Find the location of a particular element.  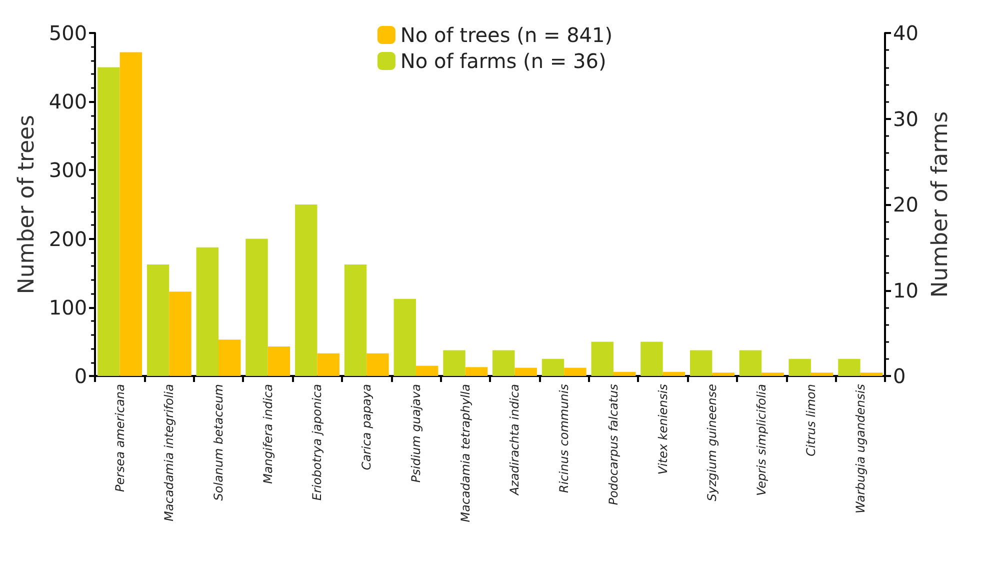

y-tick-label: 100 is located at coordinates (68, 307).